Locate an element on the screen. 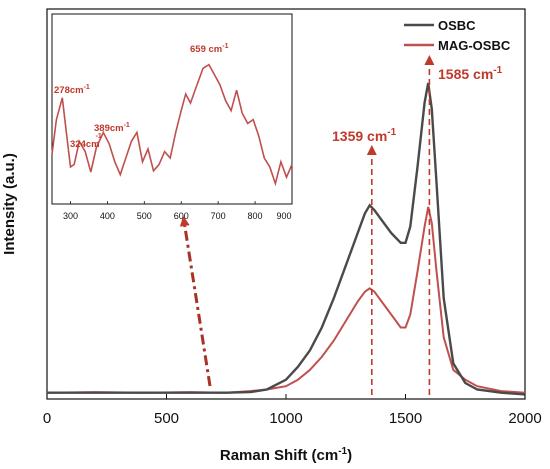 The width and height of the screenshot is (550, 469). peak-label-1585: 1585 cm-1 is located at coordinates (470, 73).